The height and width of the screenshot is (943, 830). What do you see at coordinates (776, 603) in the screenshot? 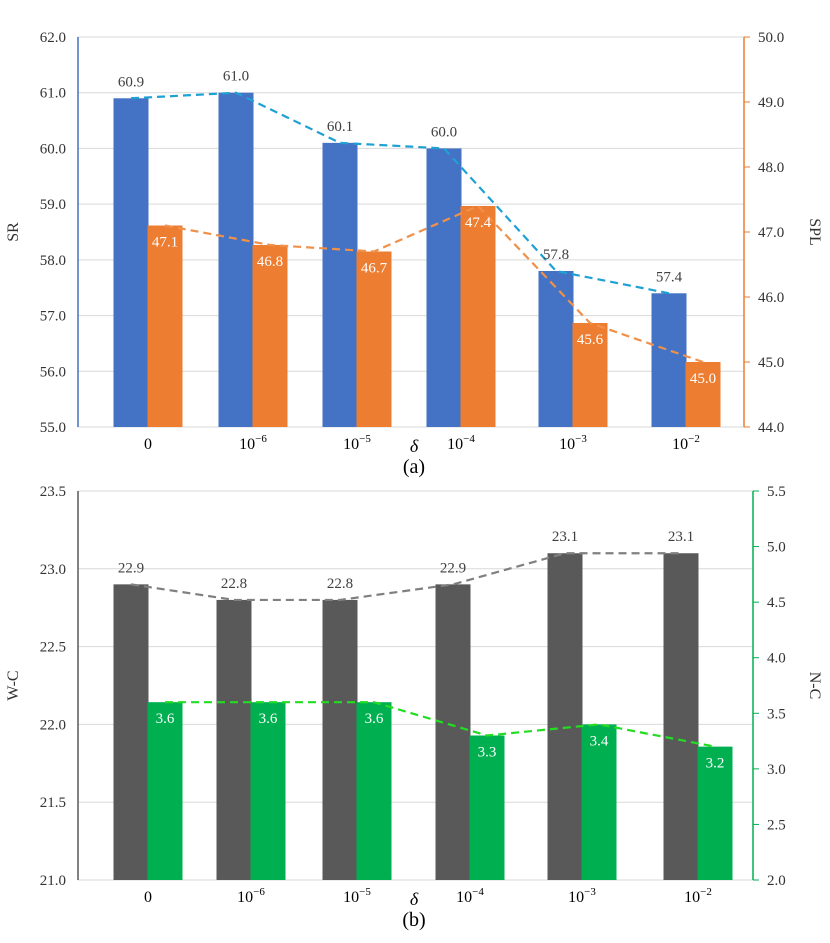
I see `right-axis-tick-label: 4.5` at bounding box center [776, 603].